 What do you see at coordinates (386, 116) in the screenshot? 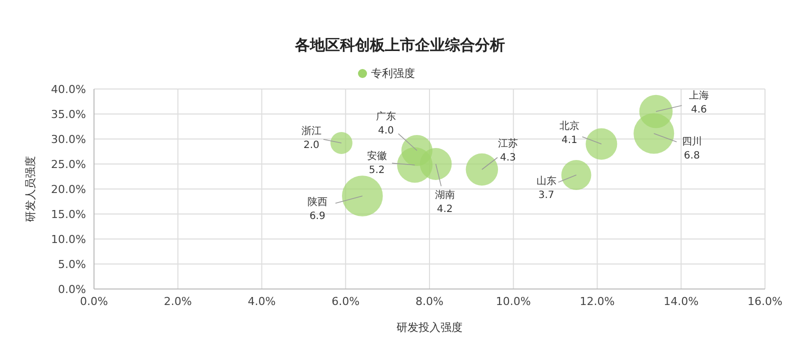
I see `annotation: 广东` at bounding box center [386, 116].